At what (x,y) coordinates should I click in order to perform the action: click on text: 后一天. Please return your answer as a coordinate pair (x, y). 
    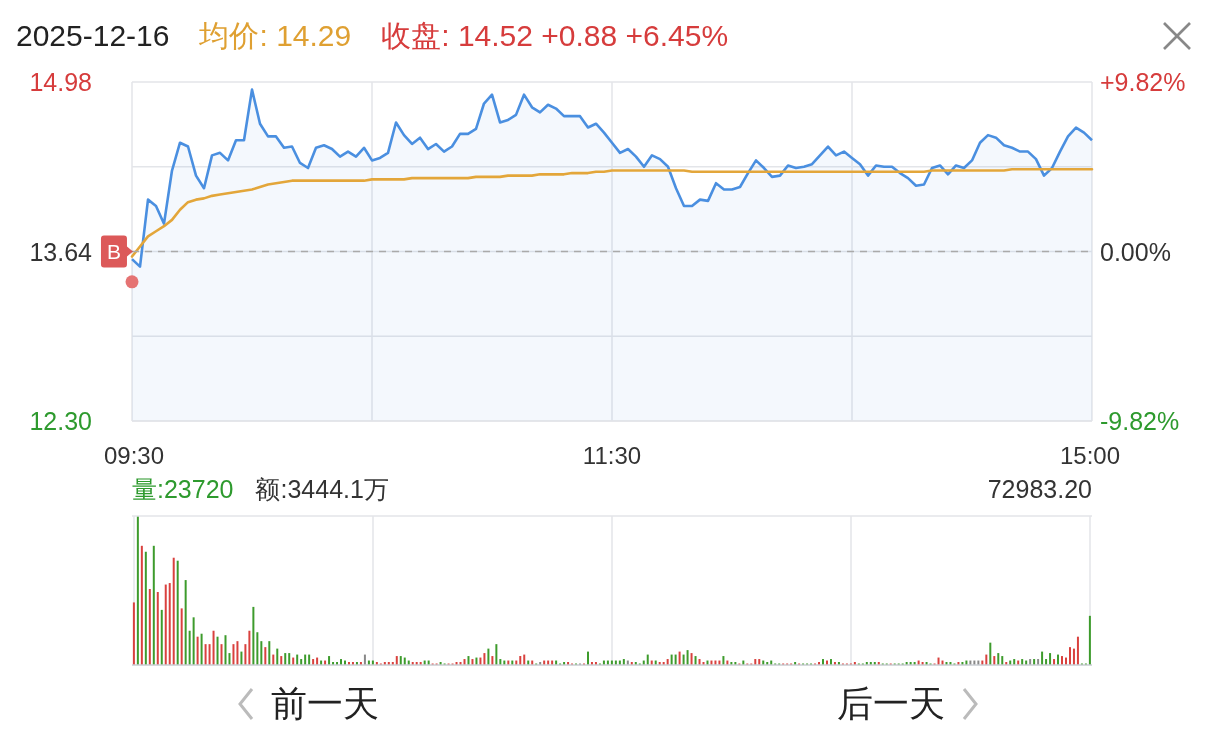
    Looking at the image, I should click on (891, 703).